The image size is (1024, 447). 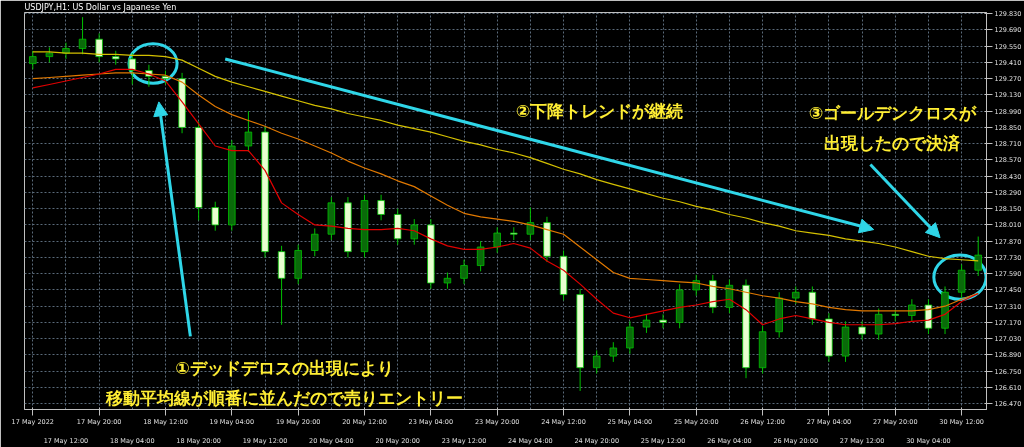 I want to click on annotation: ③ゴールデンクロスが出現したので決済, so click(x=893, y=127).